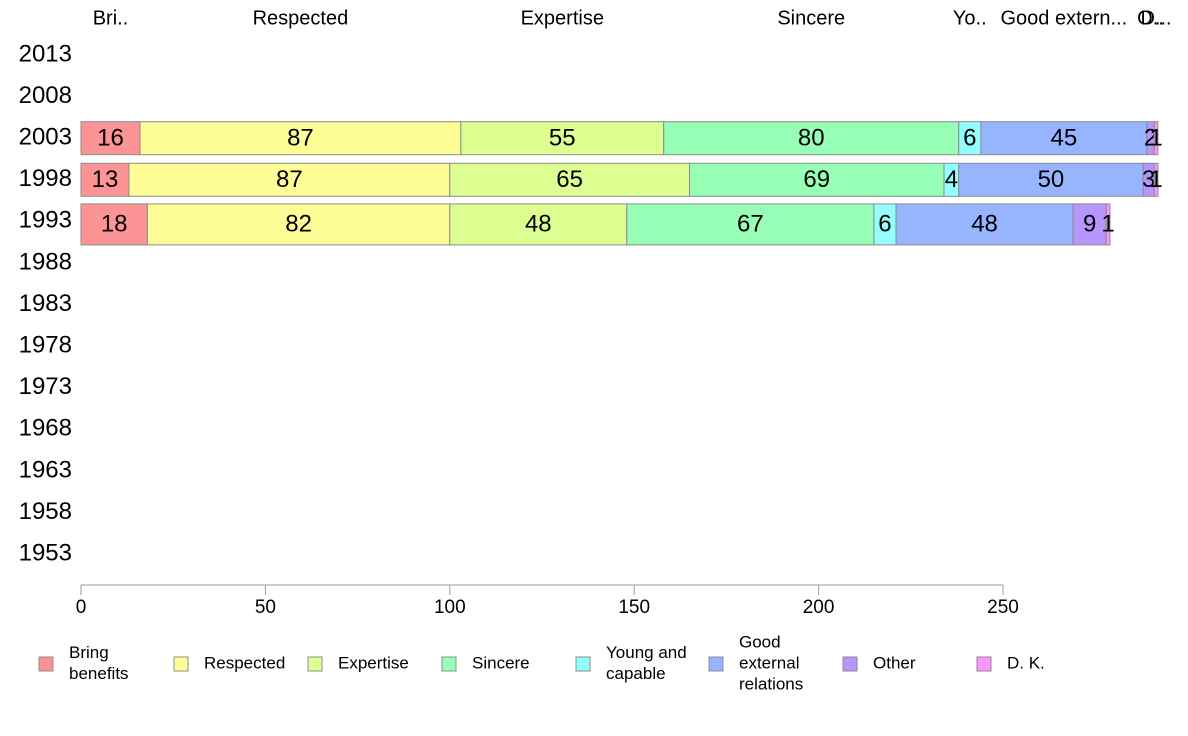 The image size is (1188, 736). Describe the element at coordinates (265, 607) in the screenshot. I see `x-tick-label: 50` at that location.